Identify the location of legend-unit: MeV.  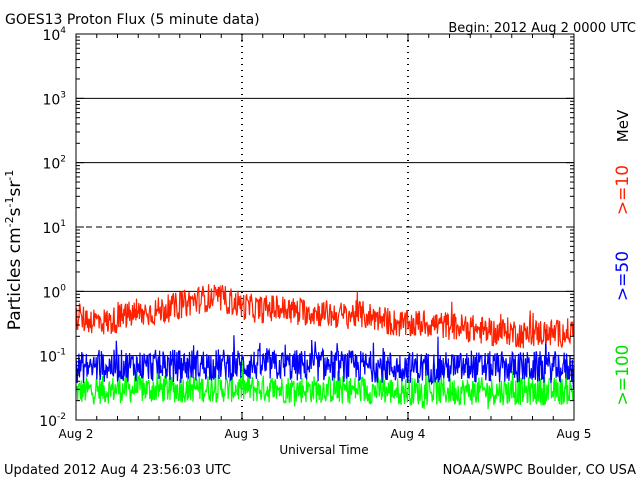
(623, 125).